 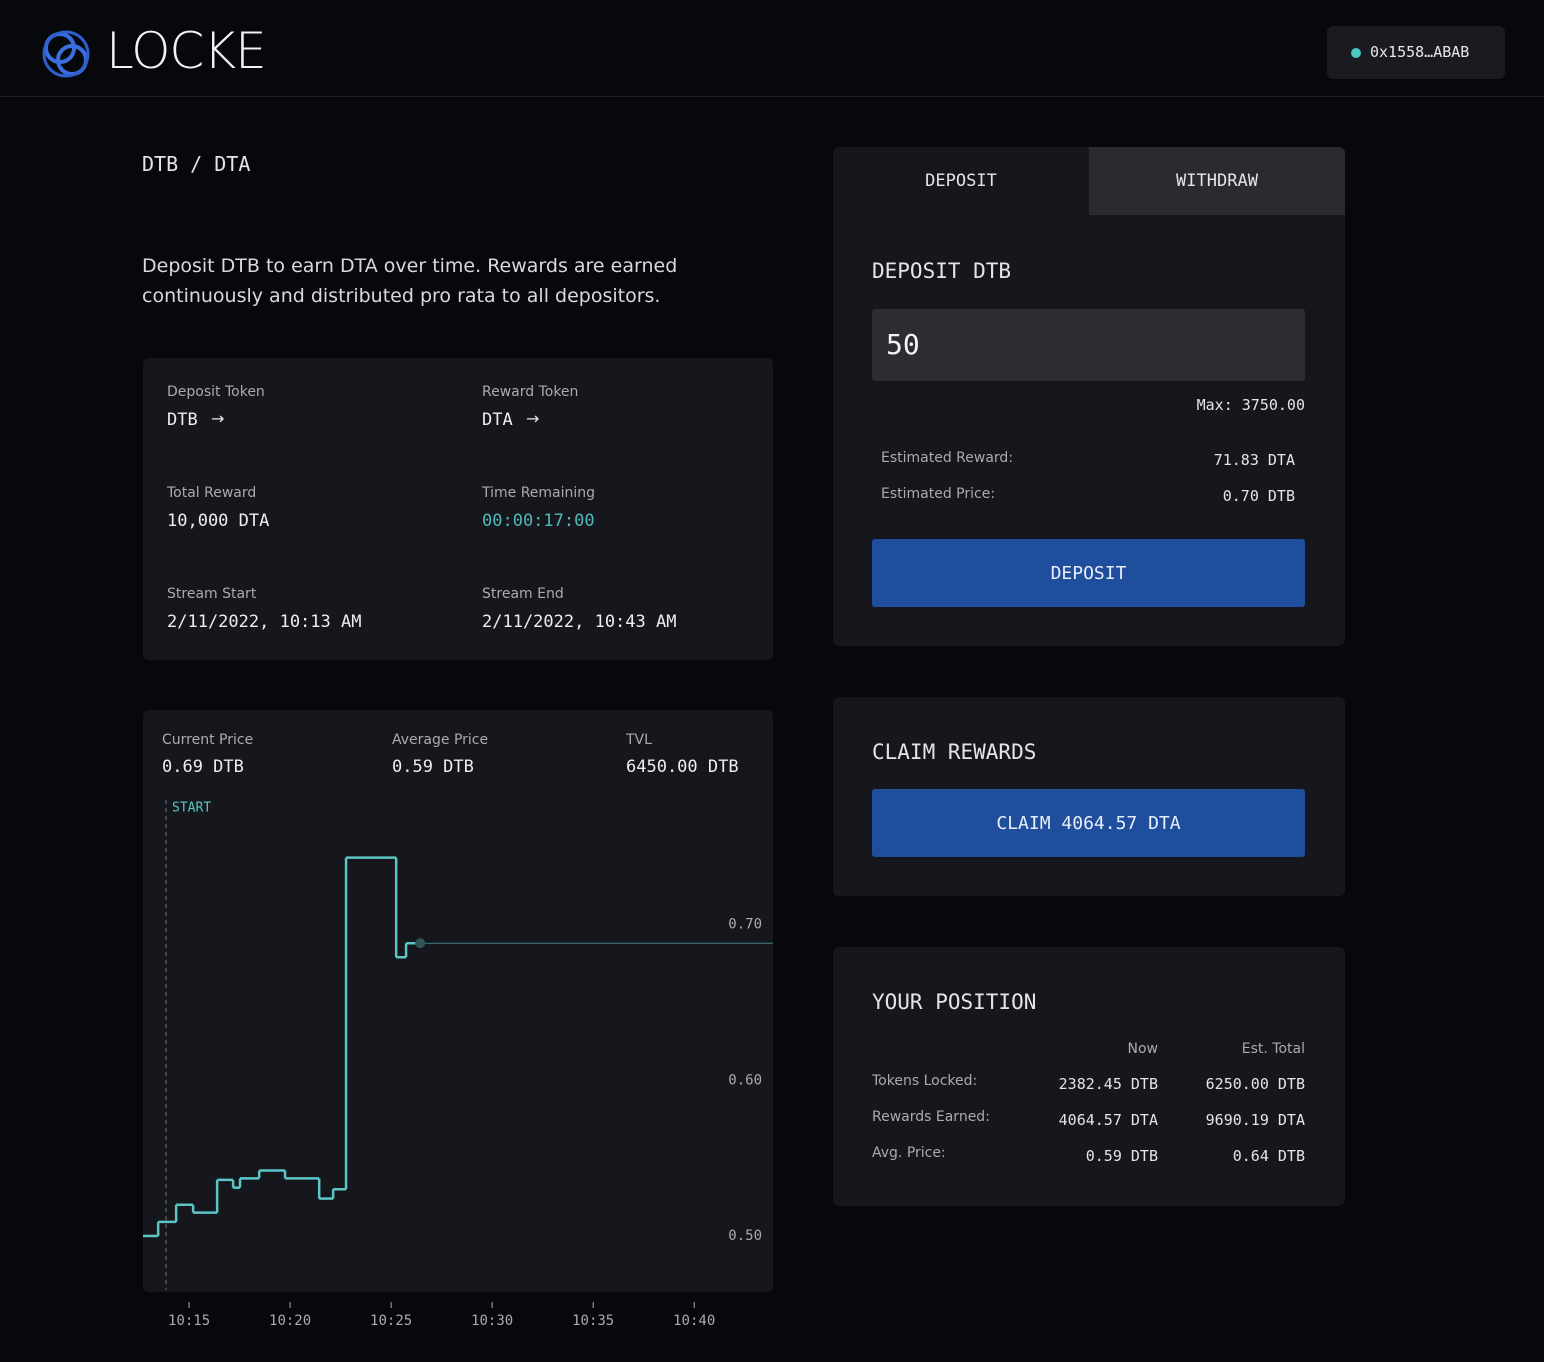 I want to click on y-tick-label: 0.50, so click(x=745, y=1236).